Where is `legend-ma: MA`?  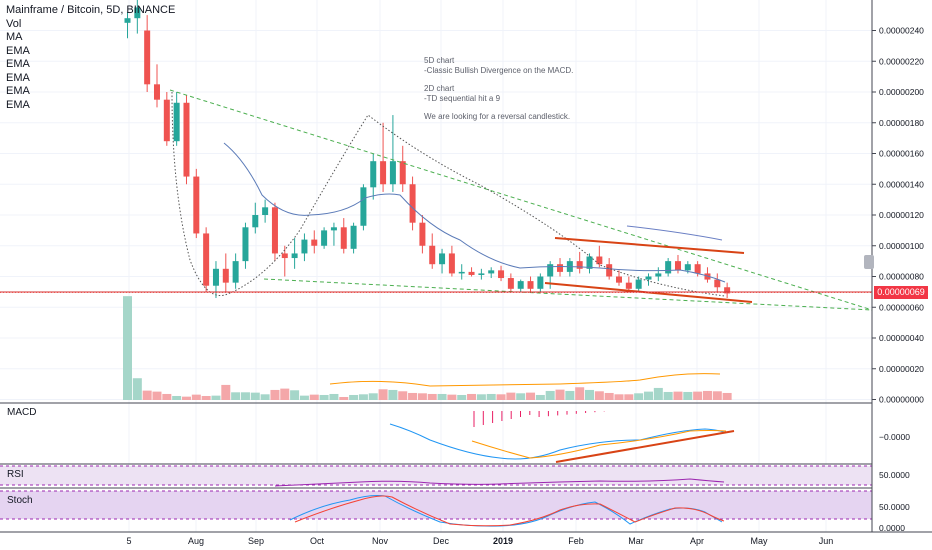
legend-ma: MA is located at coordinates (14, 37).